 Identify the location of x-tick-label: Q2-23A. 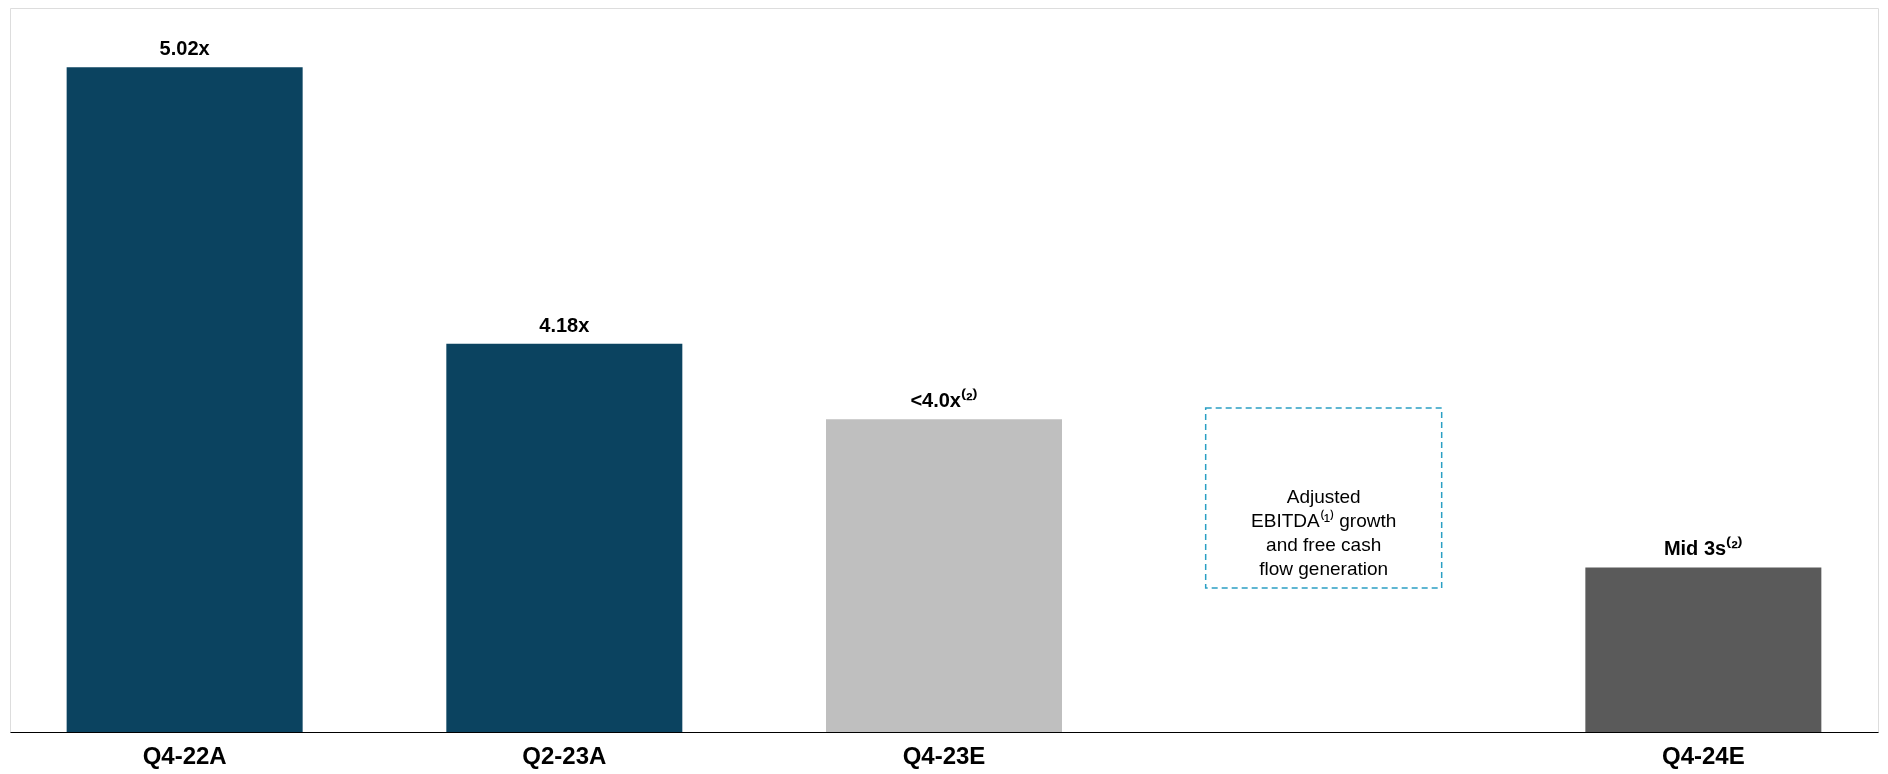
(564, 755).